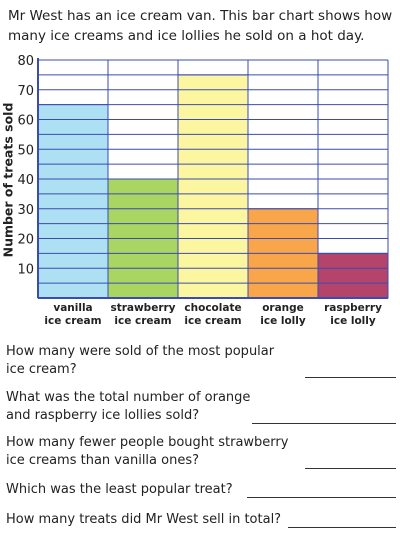 The image size is (400, 534). What do you see at coordinates (41, 369) in the screenshot?
I see `question-text-line: ice cream?` at bounding box center [41, 369].